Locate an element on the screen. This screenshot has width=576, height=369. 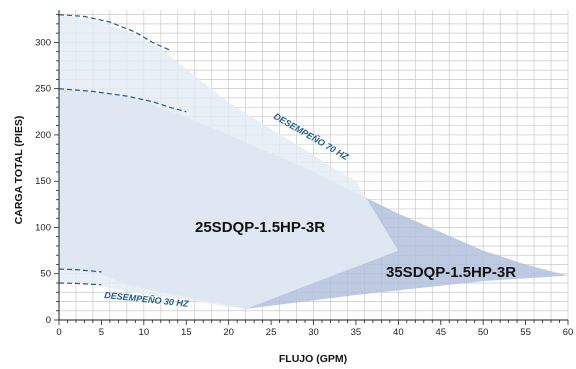
y-tick-label: 50 is located at coordinates (45, 274).